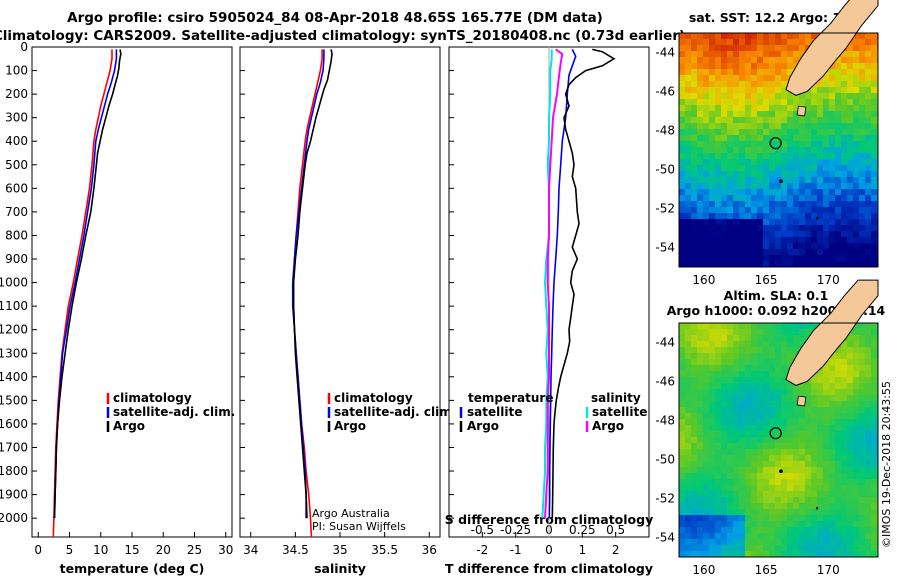  I want to click on x-tick-label: -1, so click(516, 550).